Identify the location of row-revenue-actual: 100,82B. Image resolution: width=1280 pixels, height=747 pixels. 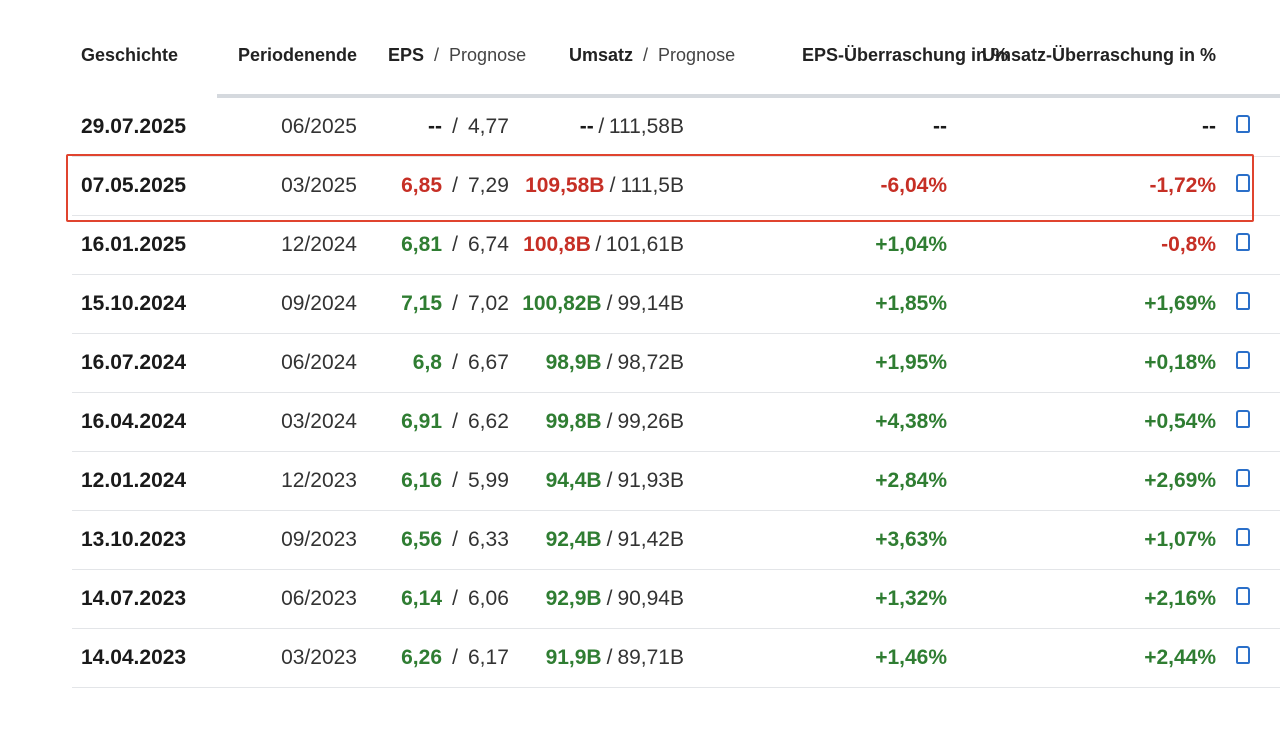
(562, 303).